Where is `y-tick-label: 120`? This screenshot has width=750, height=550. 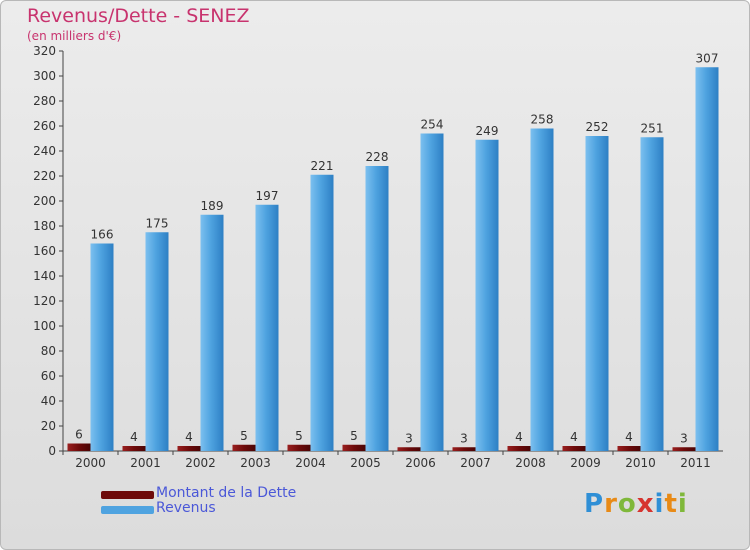
y-tick-label: 120 is located at coordinates (44, 301).